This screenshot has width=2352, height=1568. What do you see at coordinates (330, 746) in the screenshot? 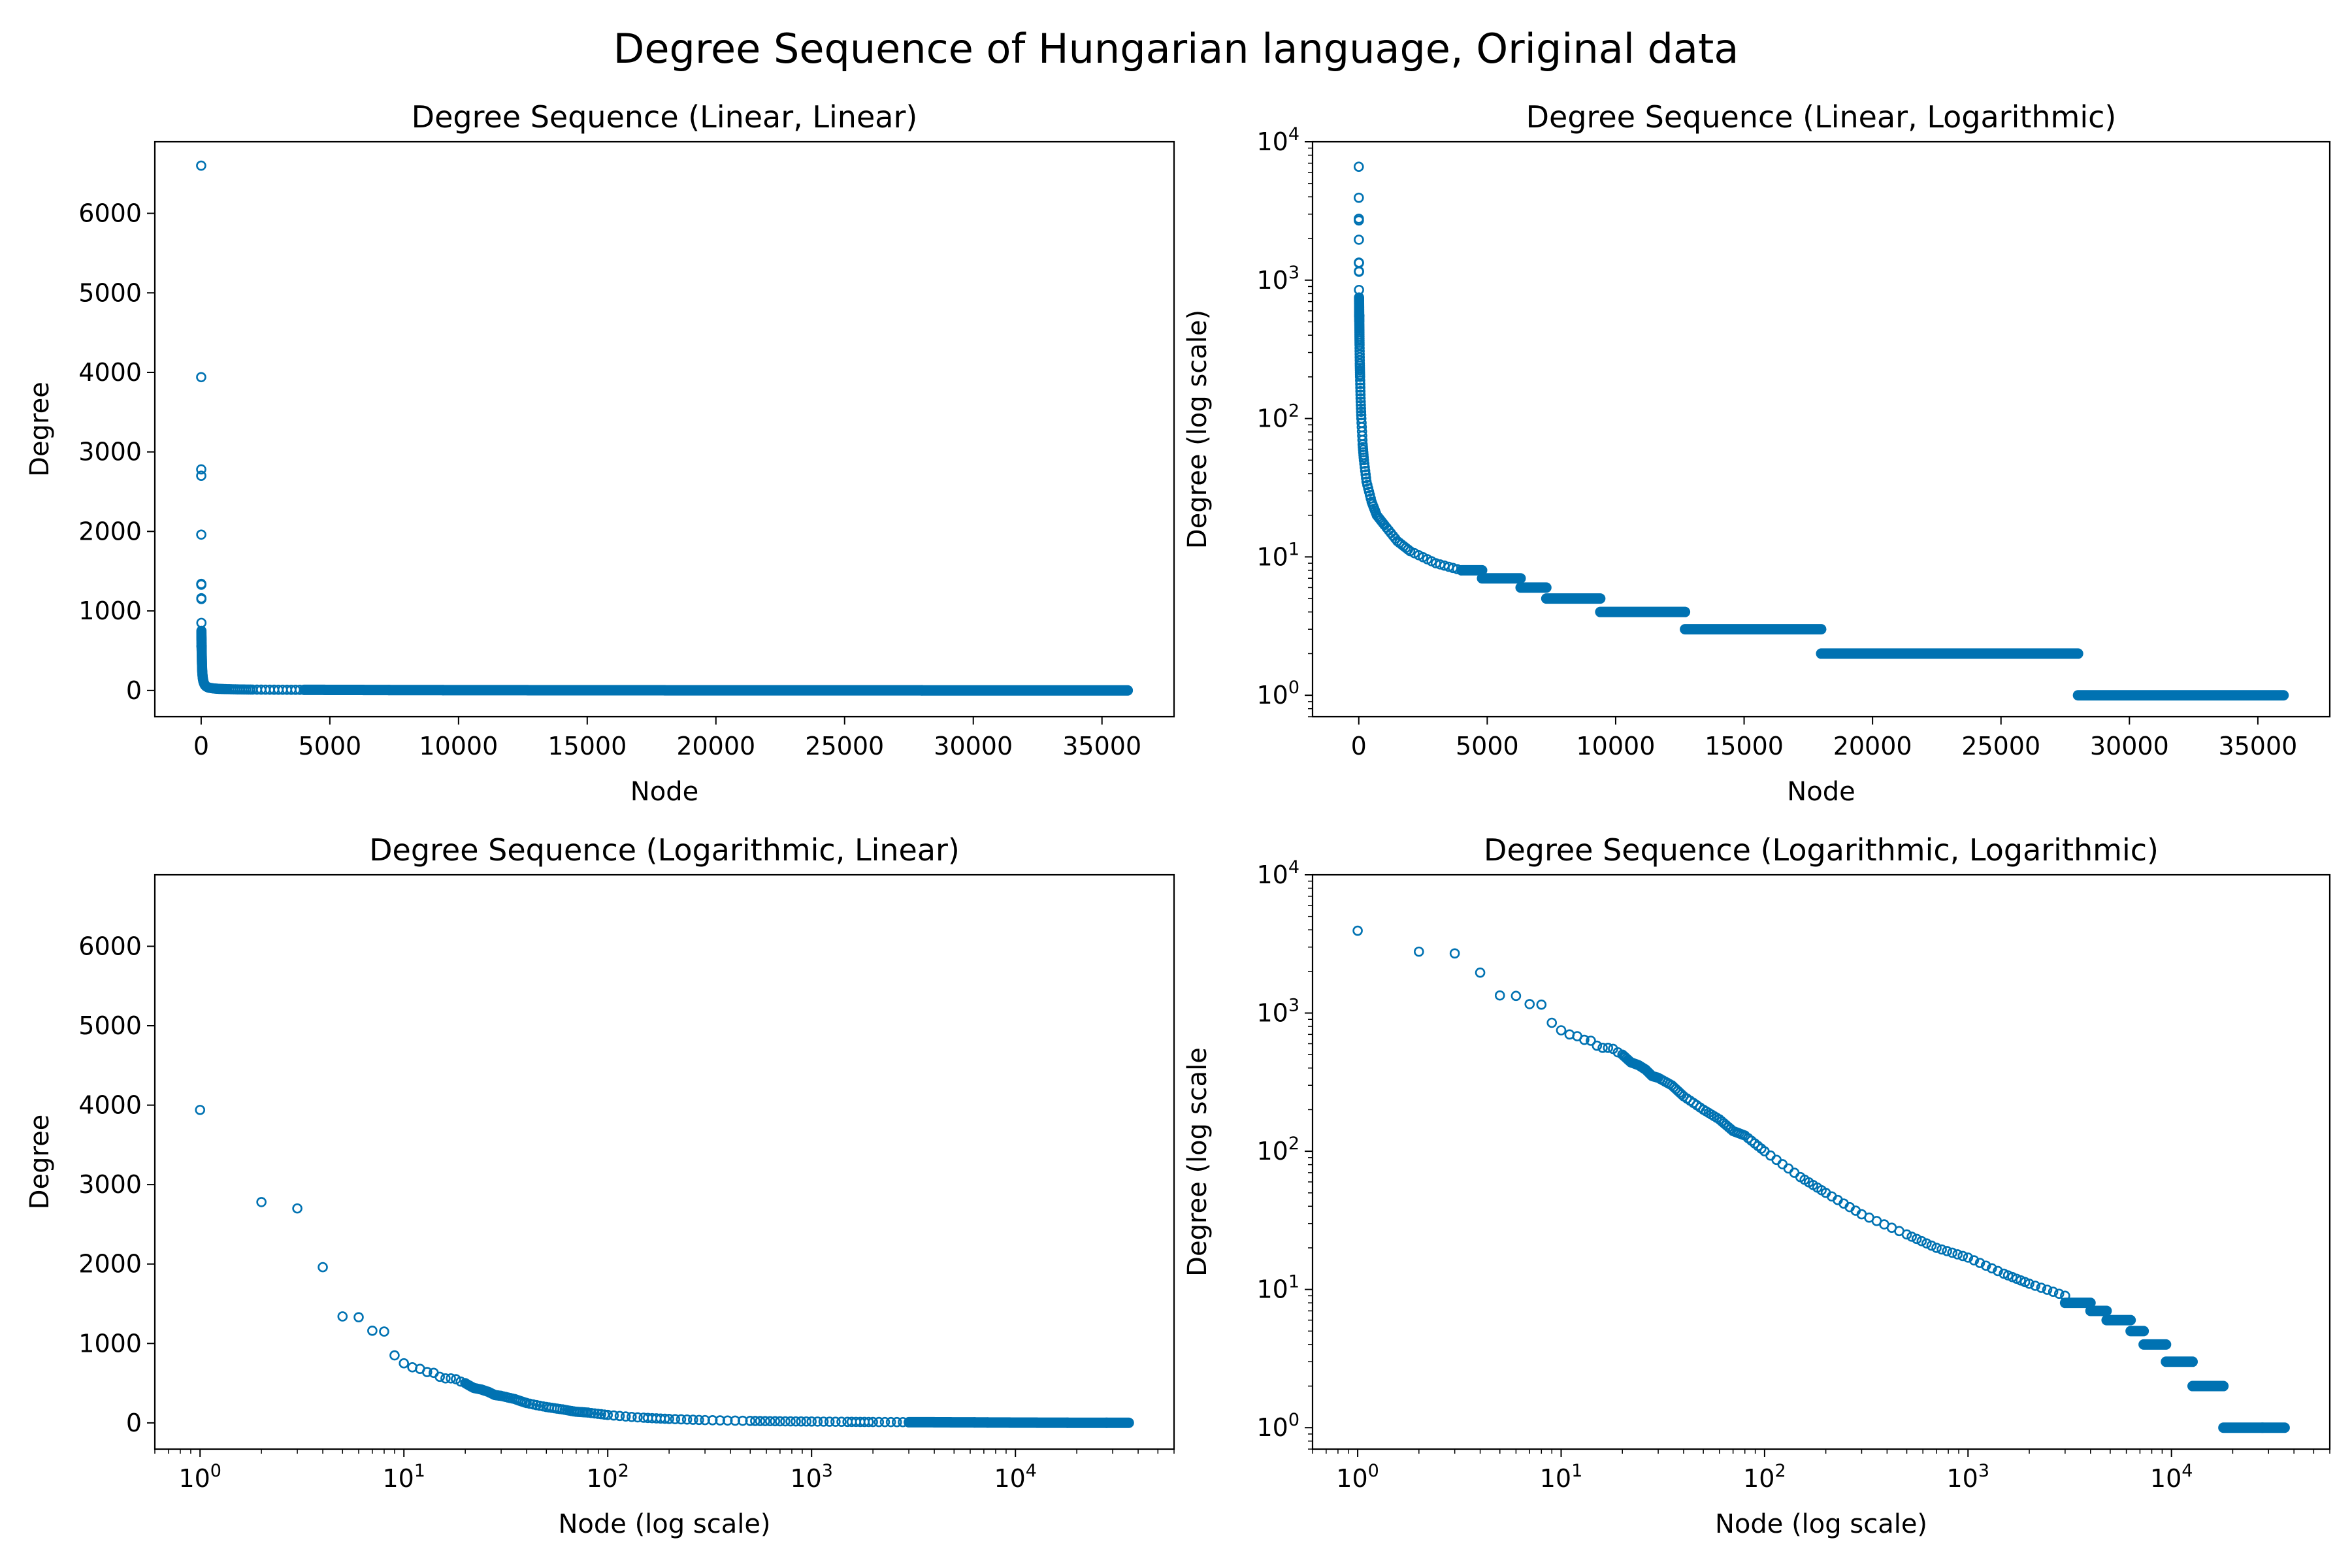
I see `x-tick-label: 5000` at bounding box center [330, 746].